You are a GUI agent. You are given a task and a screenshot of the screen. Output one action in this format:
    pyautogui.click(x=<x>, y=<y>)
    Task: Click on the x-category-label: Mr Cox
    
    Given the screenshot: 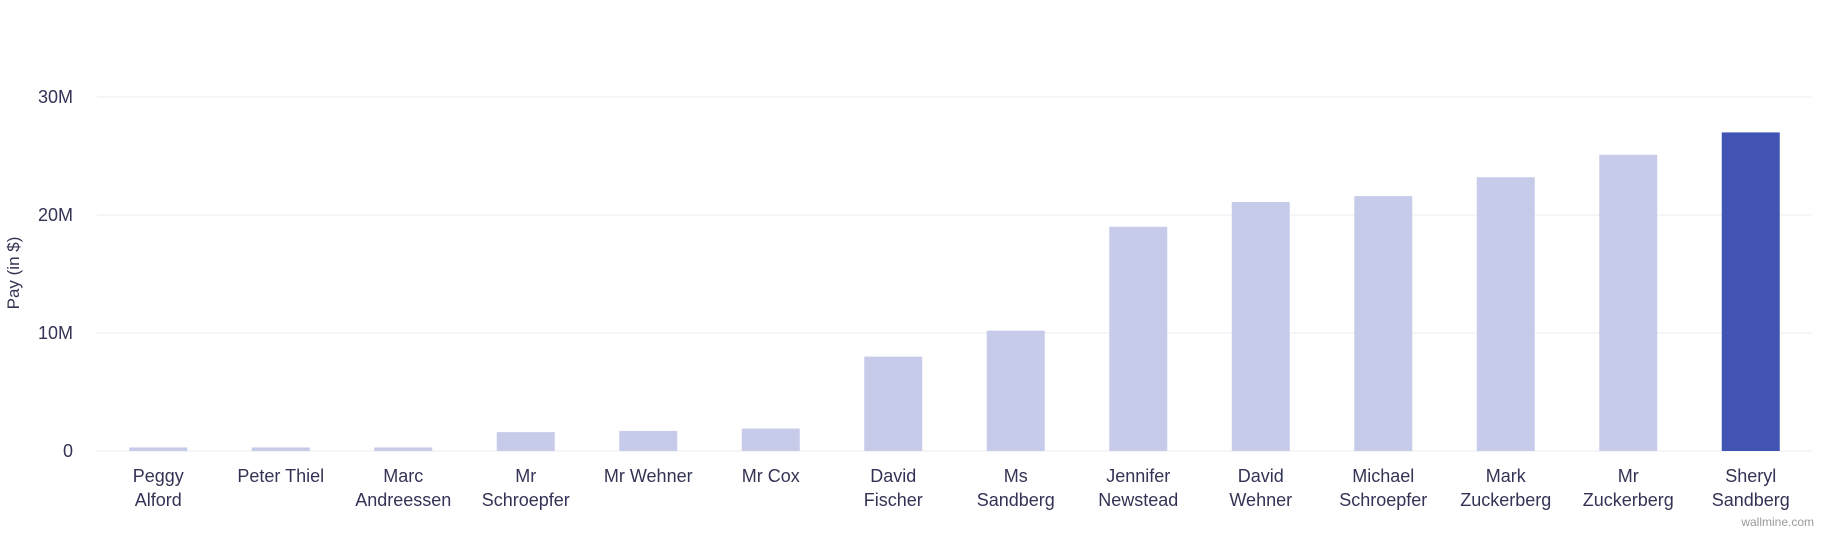 What is the action you would take?
    pyautogui.click(x=771, y=476)
    